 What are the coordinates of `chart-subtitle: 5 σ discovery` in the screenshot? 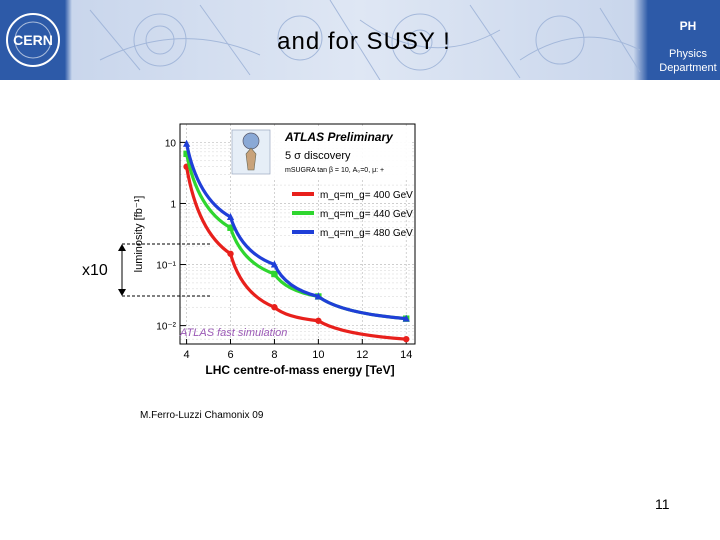 It's located at (318, 156).